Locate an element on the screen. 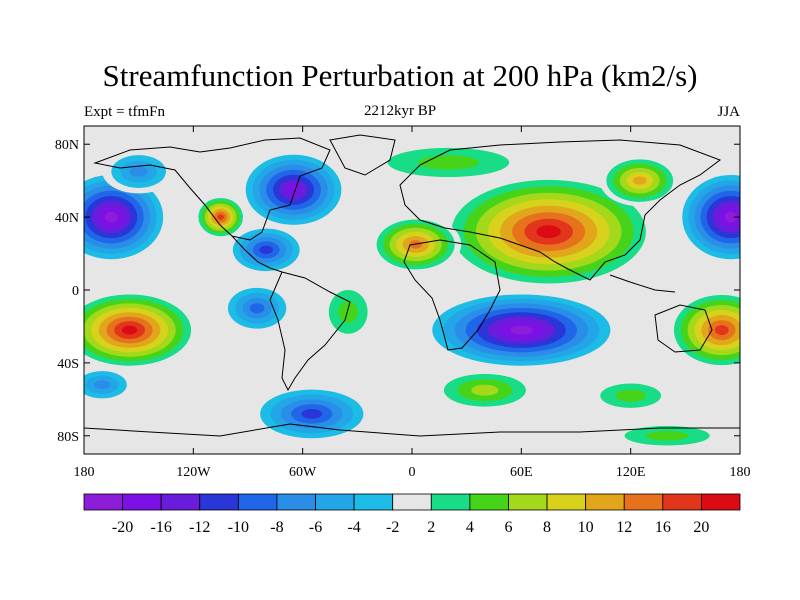  x-tick-label: 120W is located at coordinates (193, 472).